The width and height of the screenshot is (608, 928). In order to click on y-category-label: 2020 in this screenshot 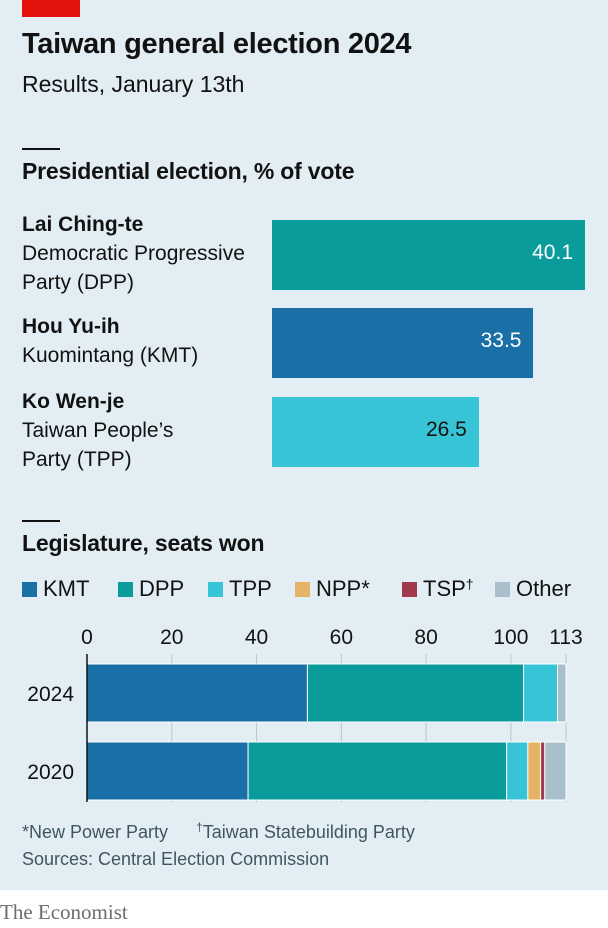, I will do `click(50, 772)`.